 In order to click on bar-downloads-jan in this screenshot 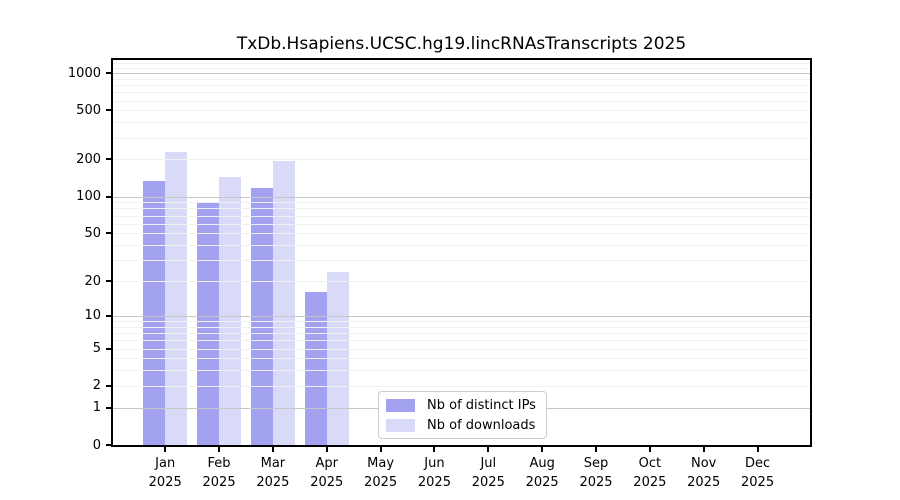, I will do `click(176, 298)`.